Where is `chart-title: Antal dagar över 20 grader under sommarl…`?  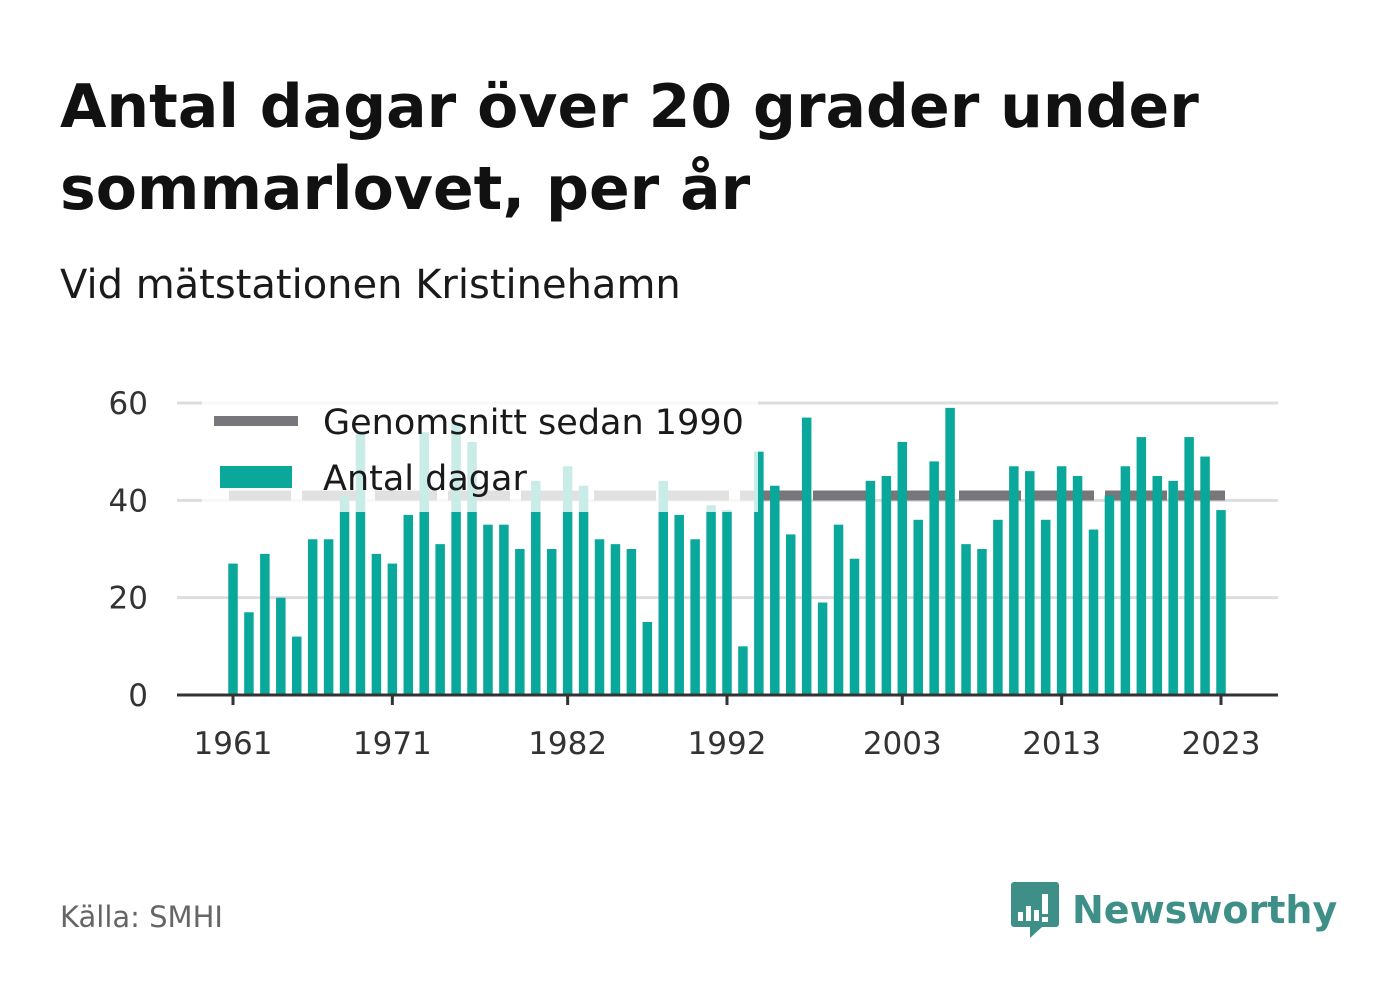
chart-title: Antal dagar över 20 grader under sommarl… is located at coordinates (629, 148).